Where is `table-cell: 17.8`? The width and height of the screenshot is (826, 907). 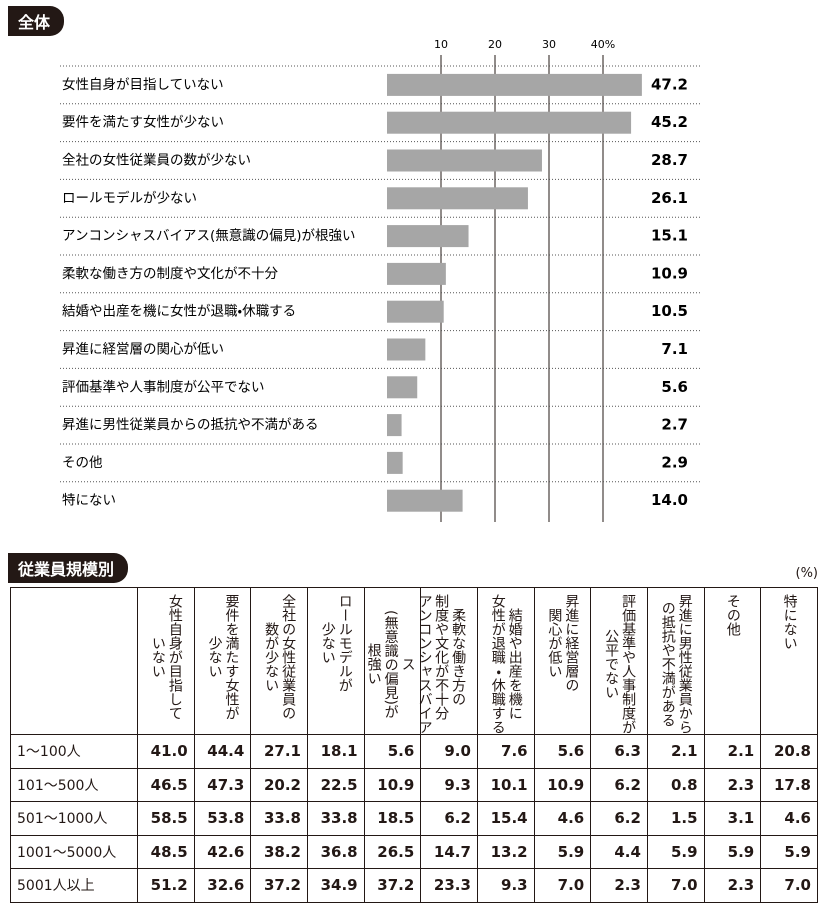 table-cell: 17.8 is located at coordinates (789, 784).